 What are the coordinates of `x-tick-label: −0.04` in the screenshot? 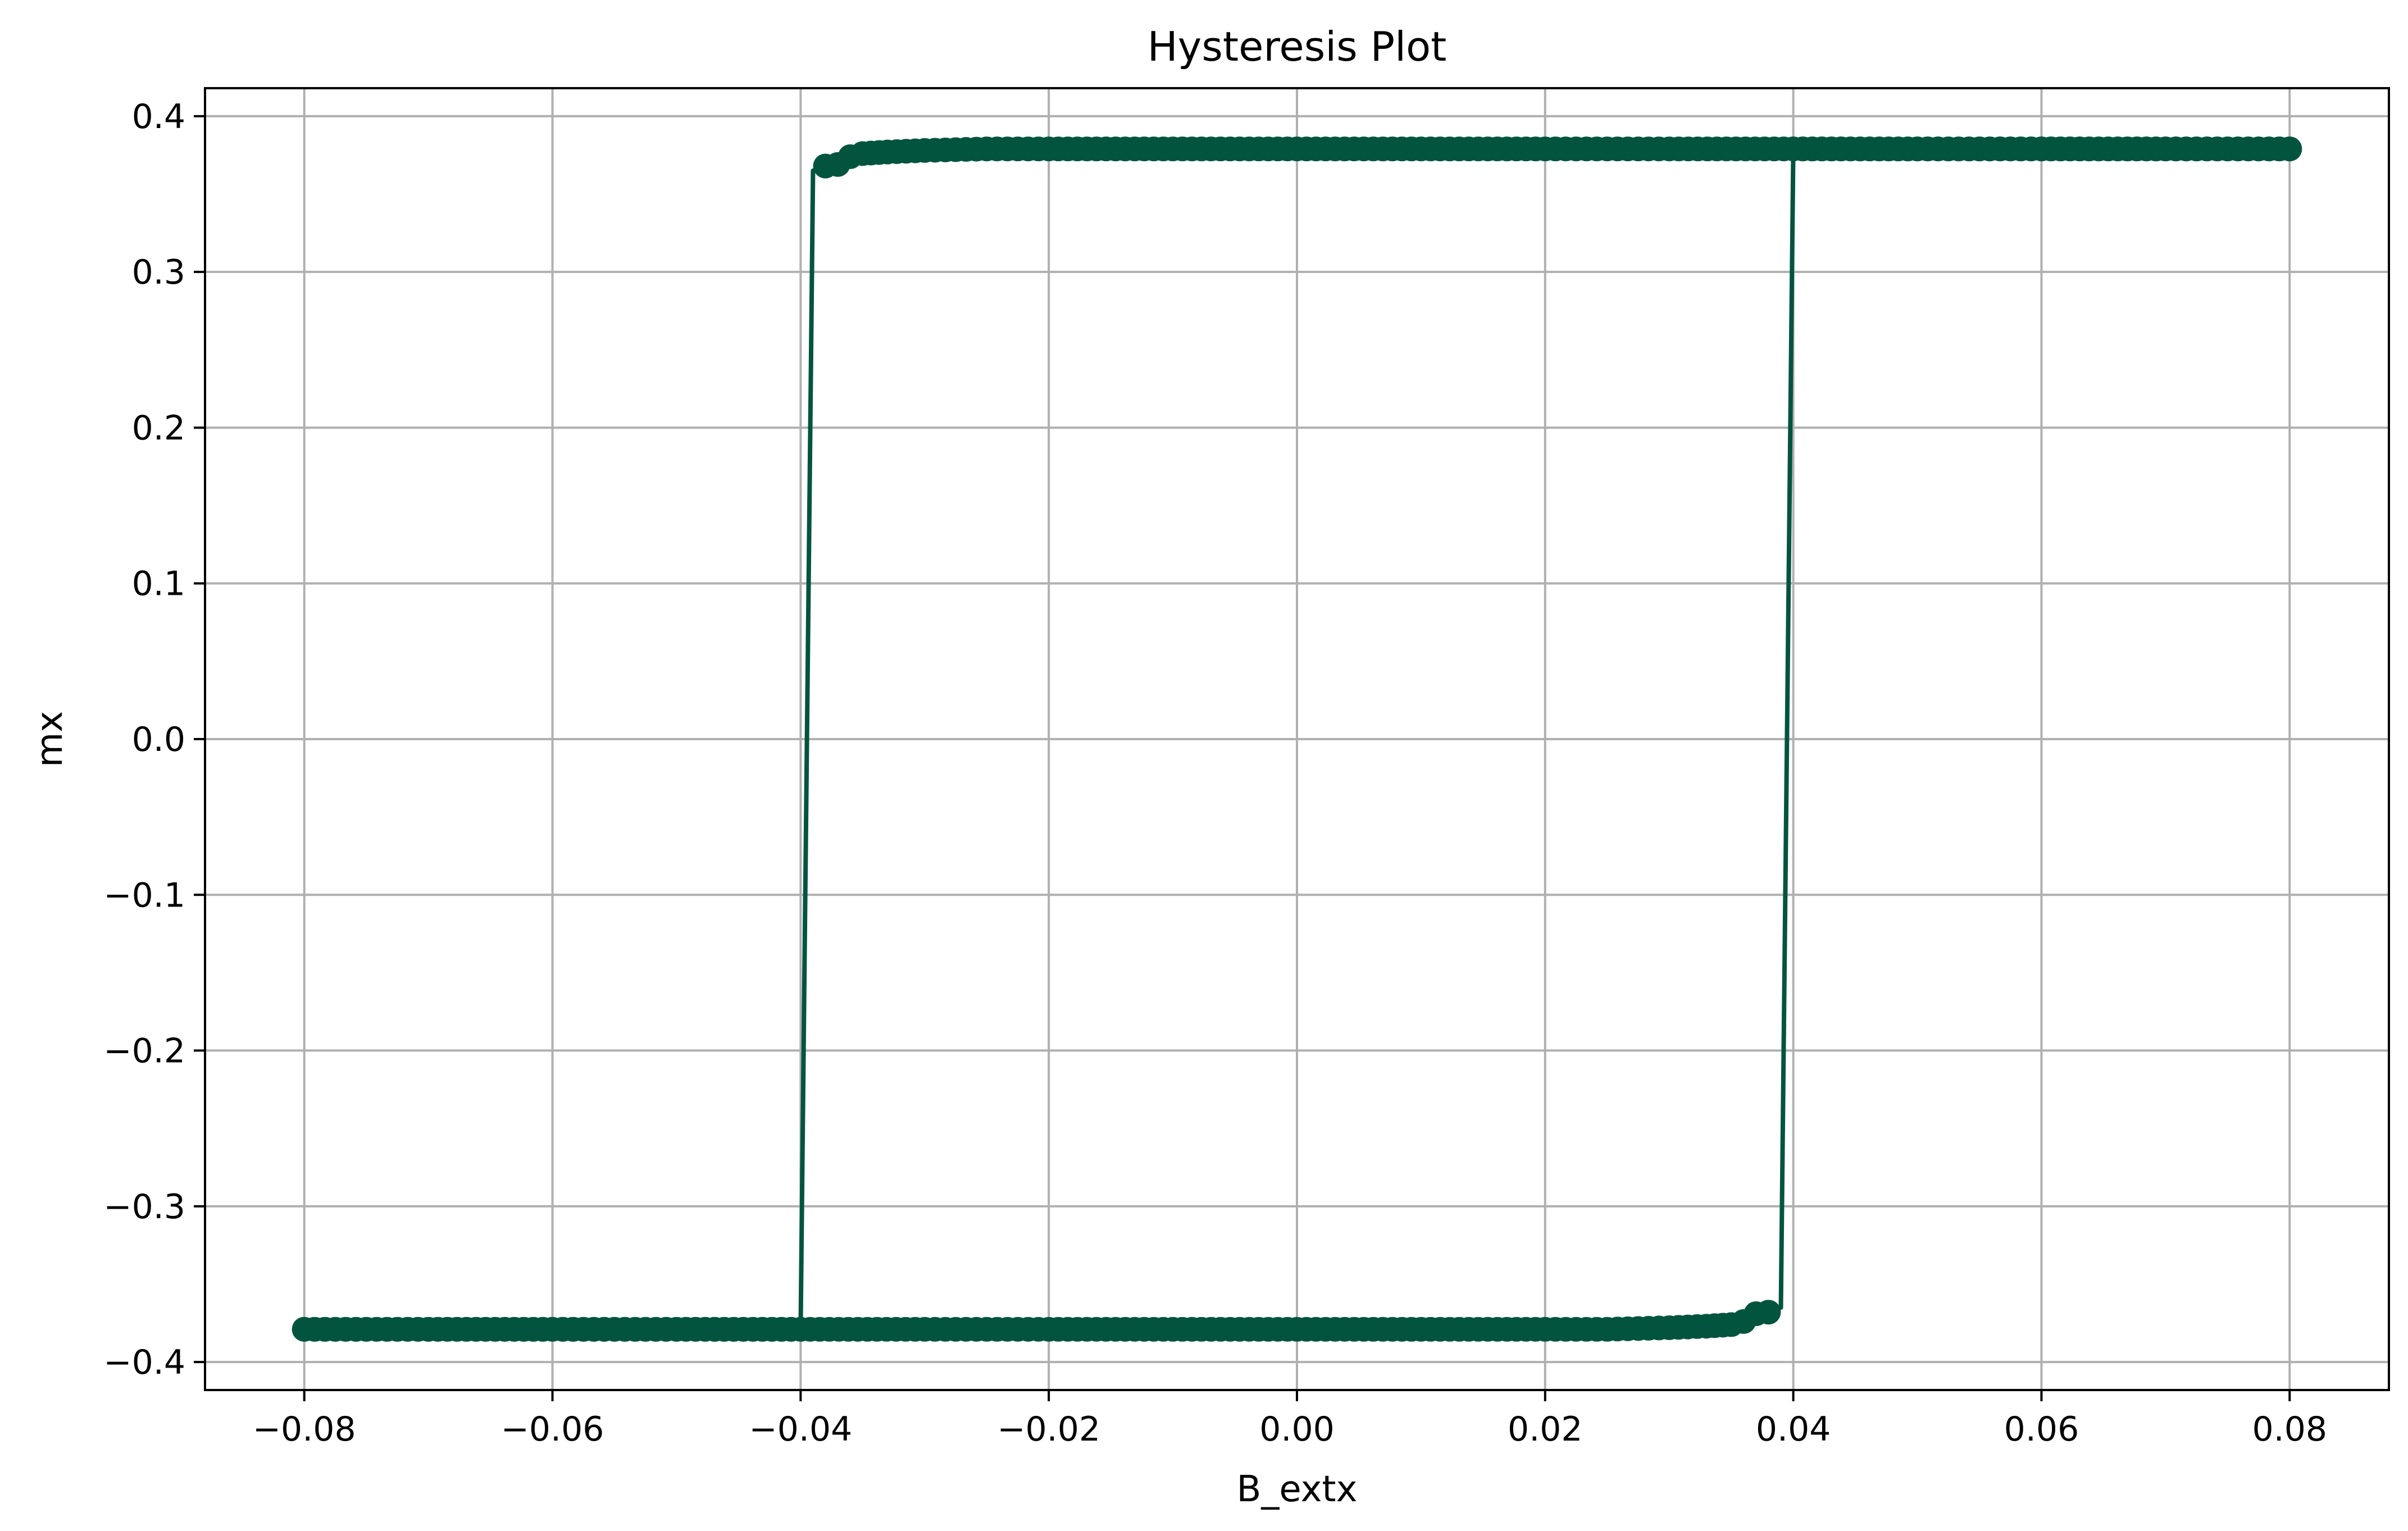 It's located at (800, 1429).